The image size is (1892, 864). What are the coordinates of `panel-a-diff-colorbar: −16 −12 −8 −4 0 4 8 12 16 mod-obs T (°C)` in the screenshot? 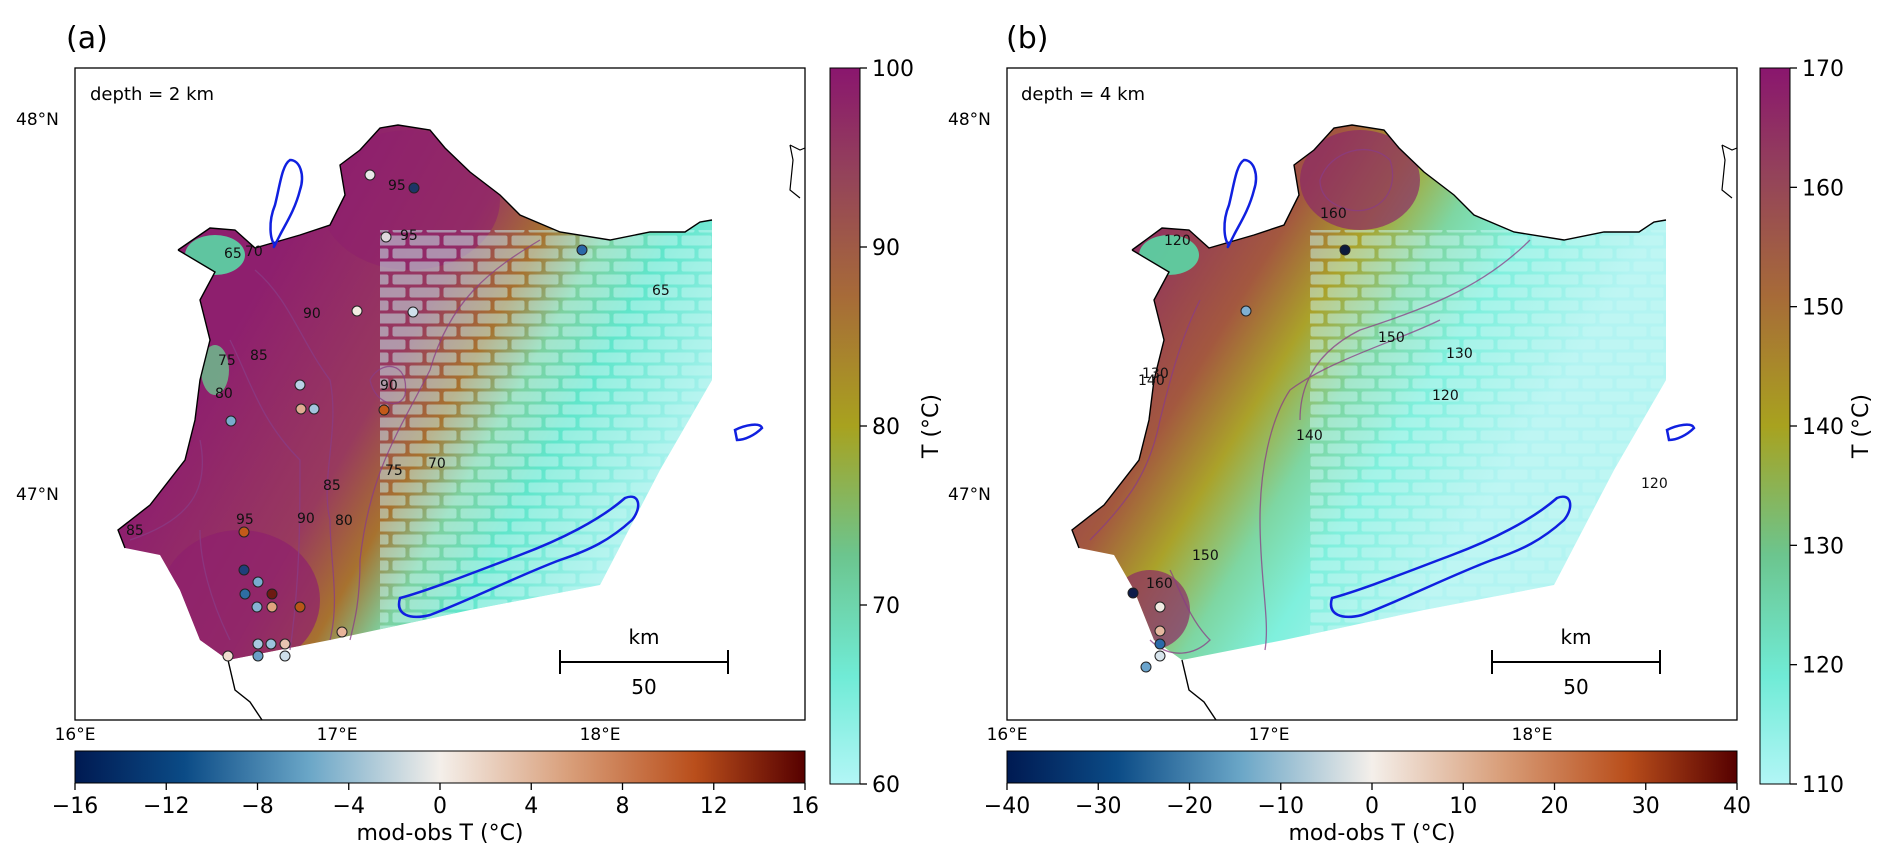 It's located at (435, 798).